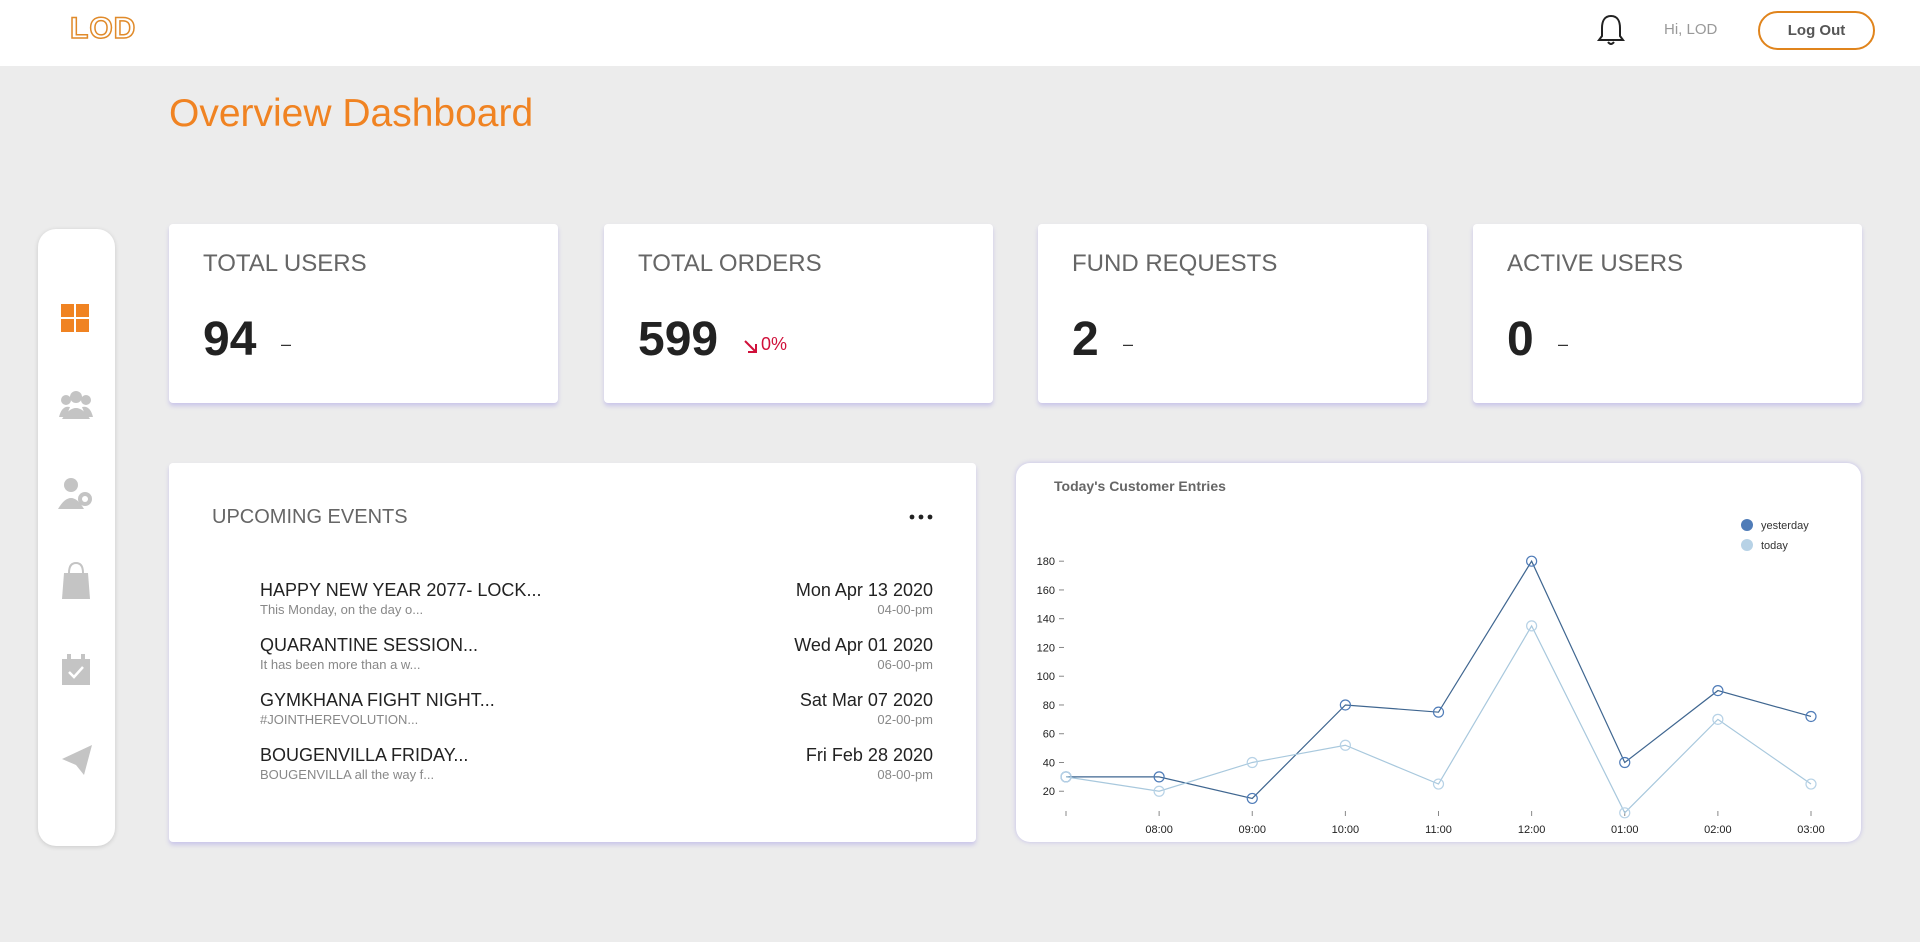  Describe the element at coordinates (750, 346) in the screenshot. I see `trend-down-icon` at that location.